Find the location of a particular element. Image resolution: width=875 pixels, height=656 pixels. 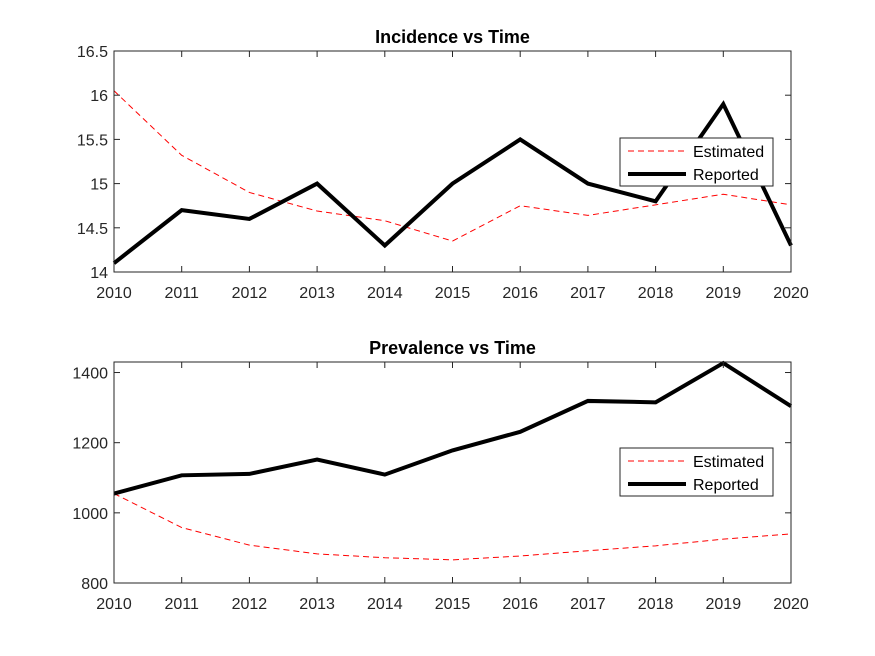

chart-title: Prevalence vs Time is located at coordinates (452, 348).